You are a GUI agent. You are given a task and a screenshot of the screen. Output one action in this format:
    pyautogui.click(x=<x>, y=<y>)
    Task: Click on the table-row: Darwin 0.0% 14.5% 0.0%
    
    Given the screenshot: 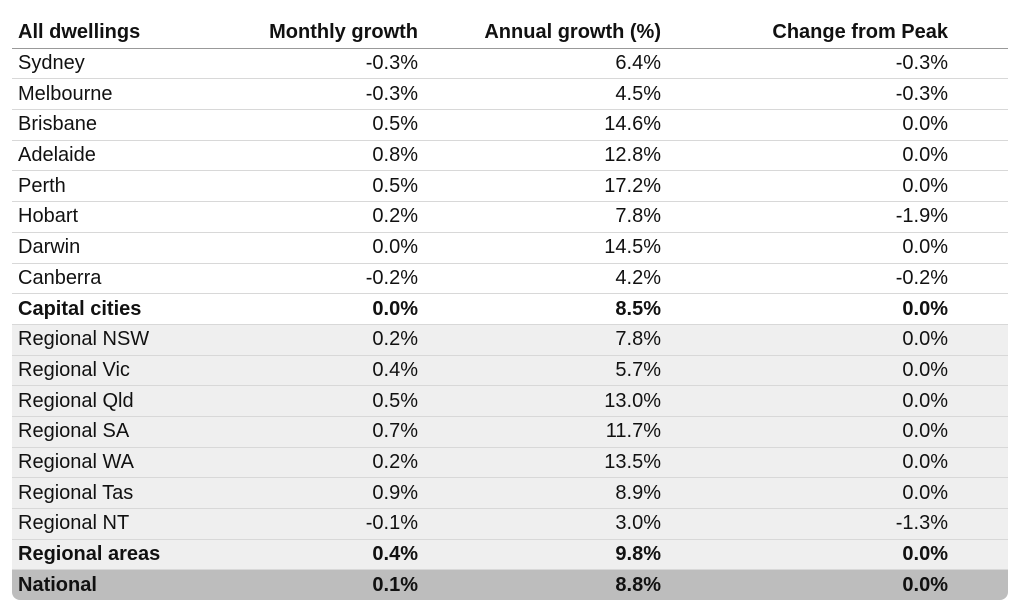 What is the action you would take?
    pyautogui.click(x=510, y=248)
    